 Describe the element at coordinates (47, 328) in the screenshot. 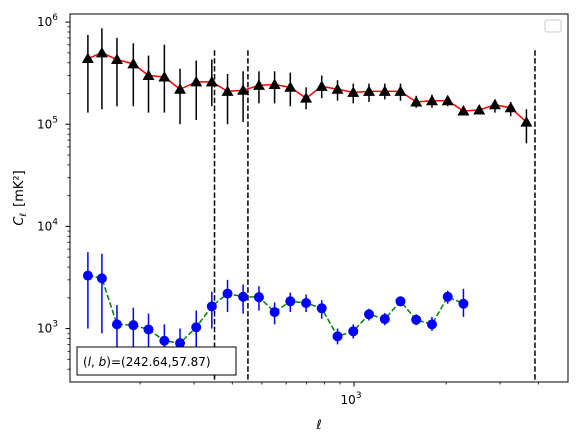

I see `y-tick-label-0: 10³` at that location.